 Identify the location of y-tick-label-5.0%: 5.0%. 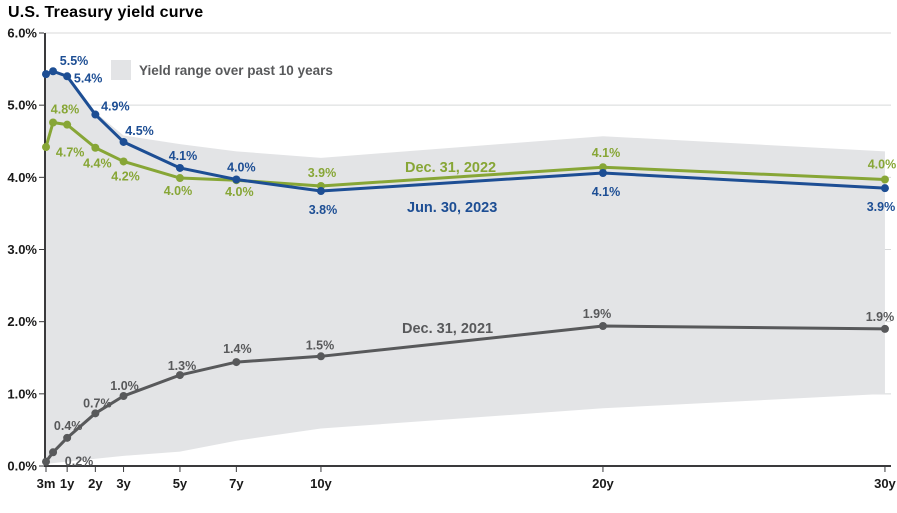
(22, 105).